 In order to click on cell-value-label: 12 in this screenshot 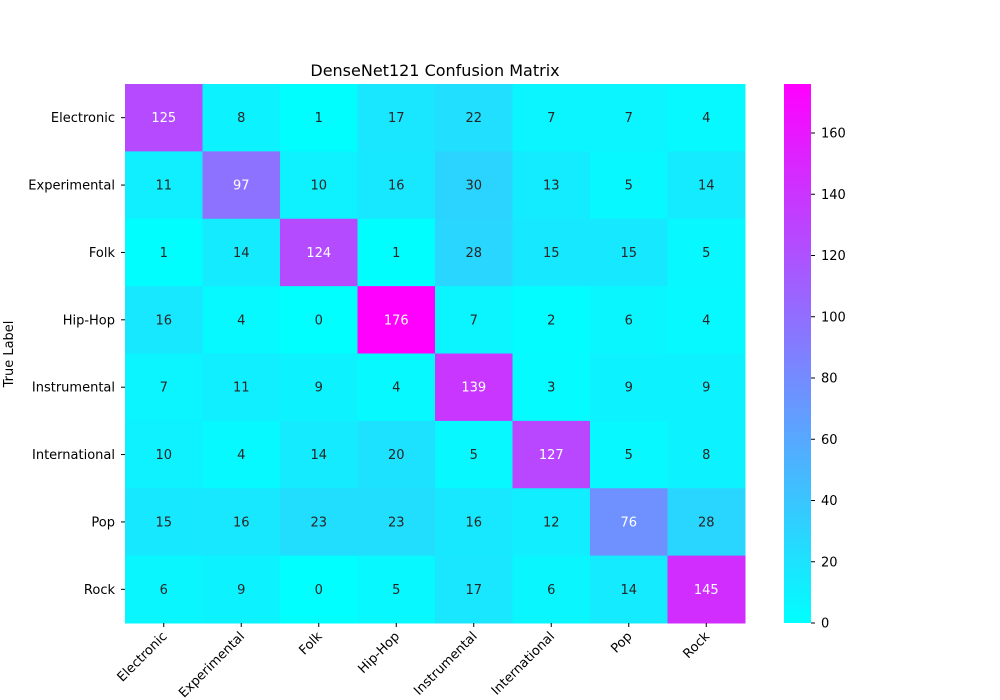, I will do `click(551, 522)`.